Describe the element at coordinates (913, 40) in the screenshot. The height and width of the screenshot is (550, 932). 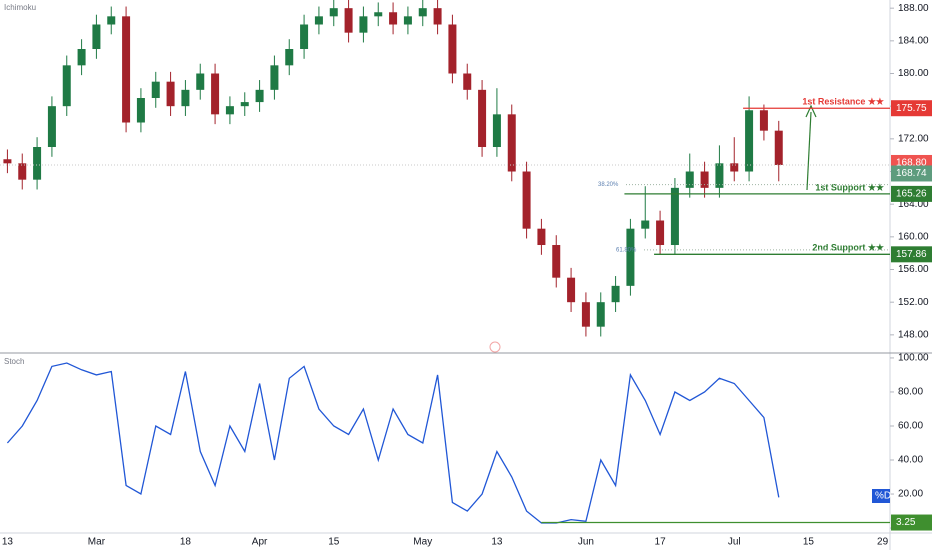
I see `y-tick-label: 184.00` at that location.